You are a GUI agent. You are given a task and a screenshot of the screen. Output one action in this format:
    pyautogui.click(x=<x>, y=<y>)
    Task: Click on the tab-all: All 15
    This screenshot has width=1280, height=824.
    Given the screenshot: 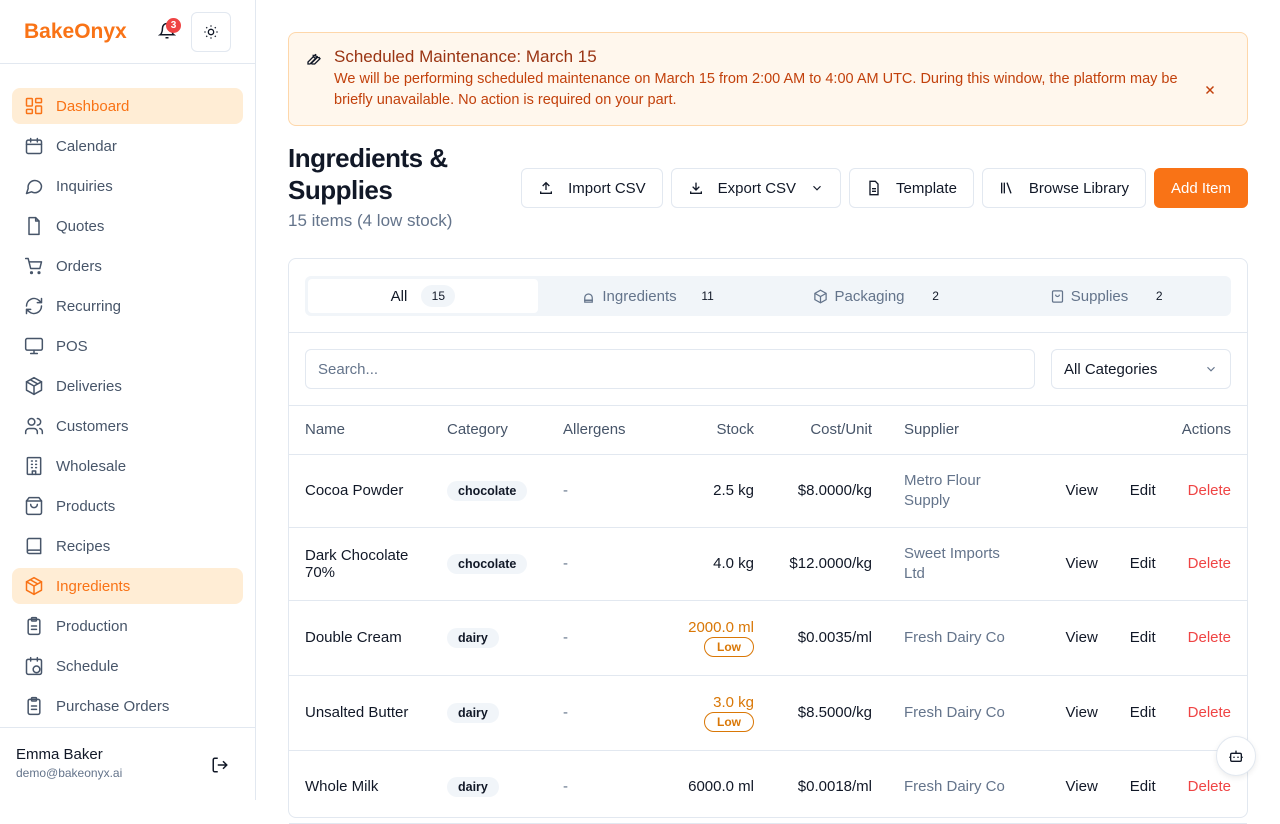 What is the action you would take?
    pyautogui.click(x=423, y=296)
    